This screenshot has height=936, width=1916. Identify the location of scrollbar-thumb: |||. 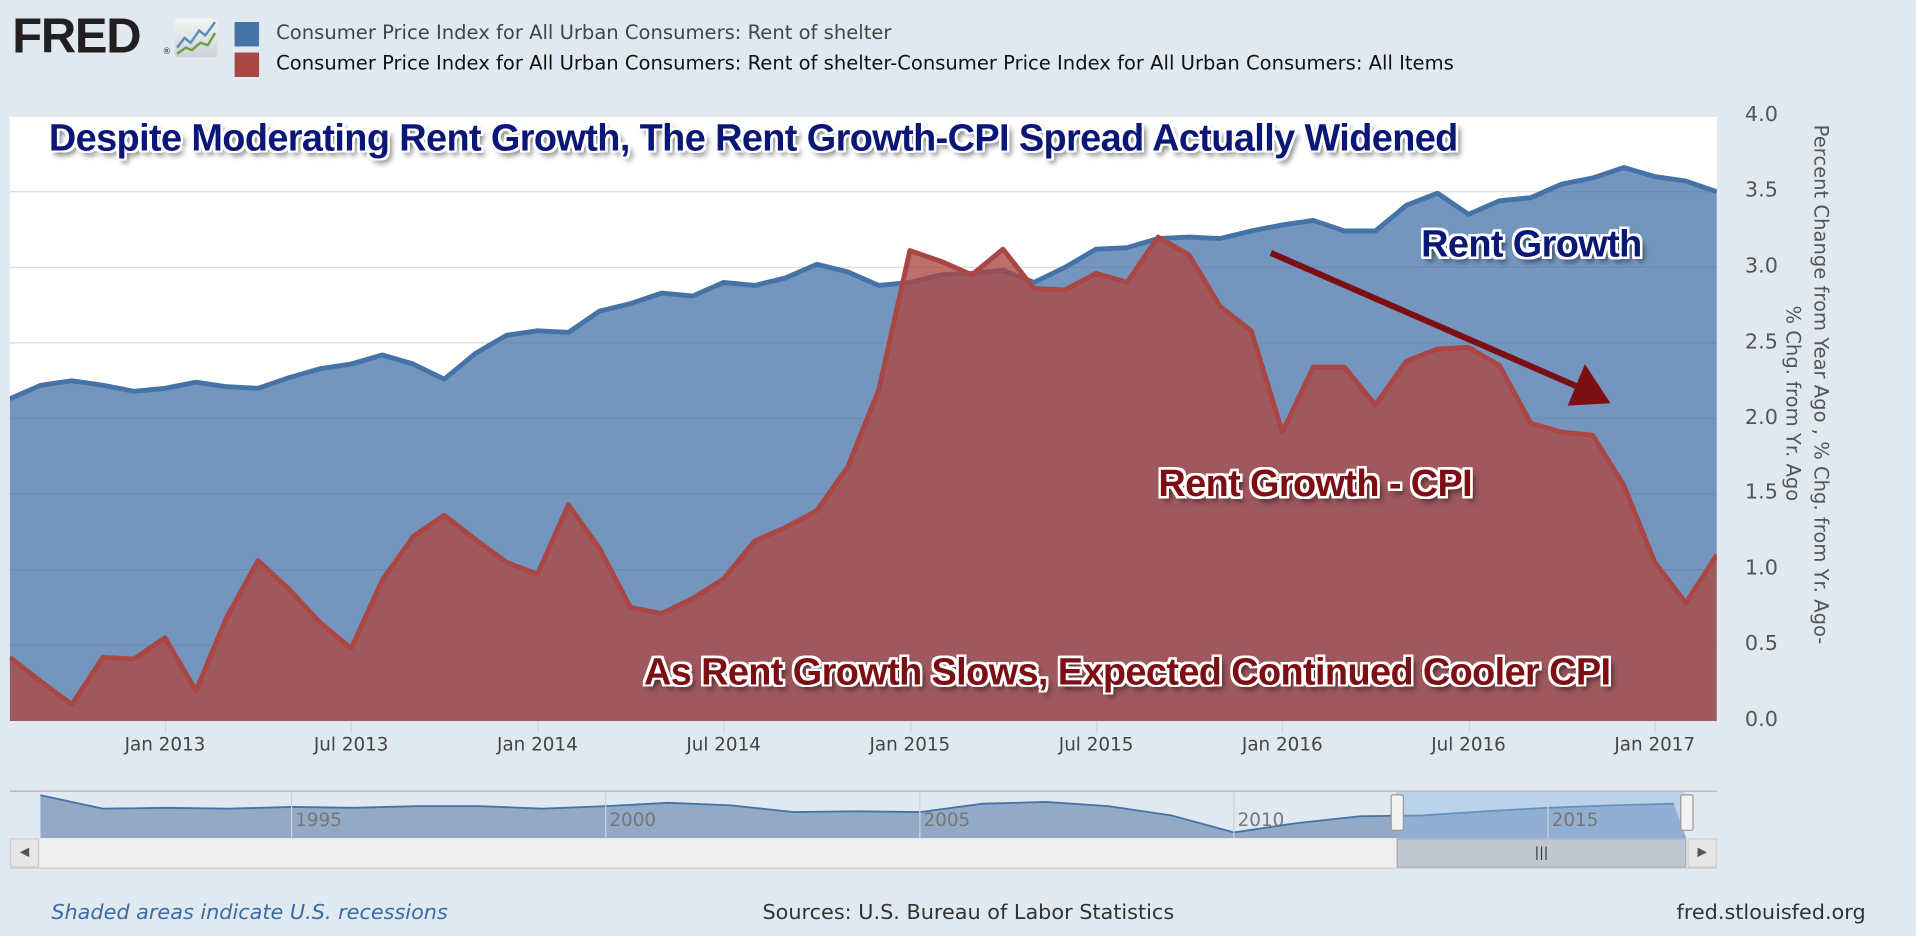
(1541, 853).